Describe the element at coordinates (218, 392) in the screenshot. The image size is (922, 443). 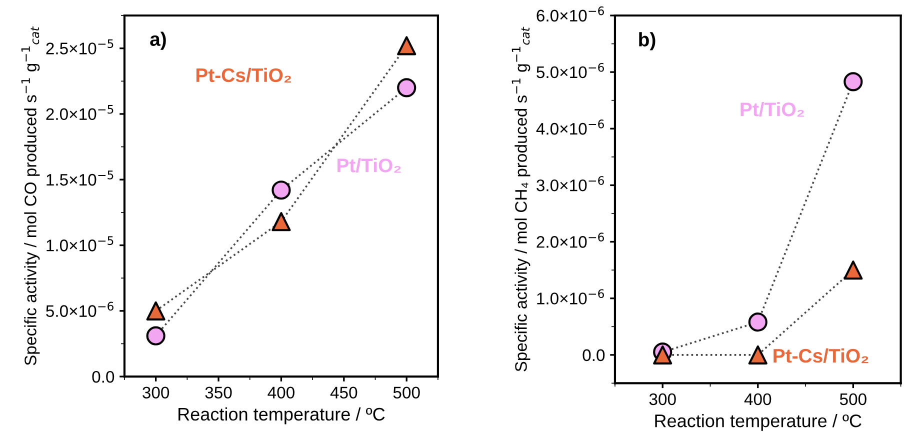
I see `x-tick-label: 350` at that location.